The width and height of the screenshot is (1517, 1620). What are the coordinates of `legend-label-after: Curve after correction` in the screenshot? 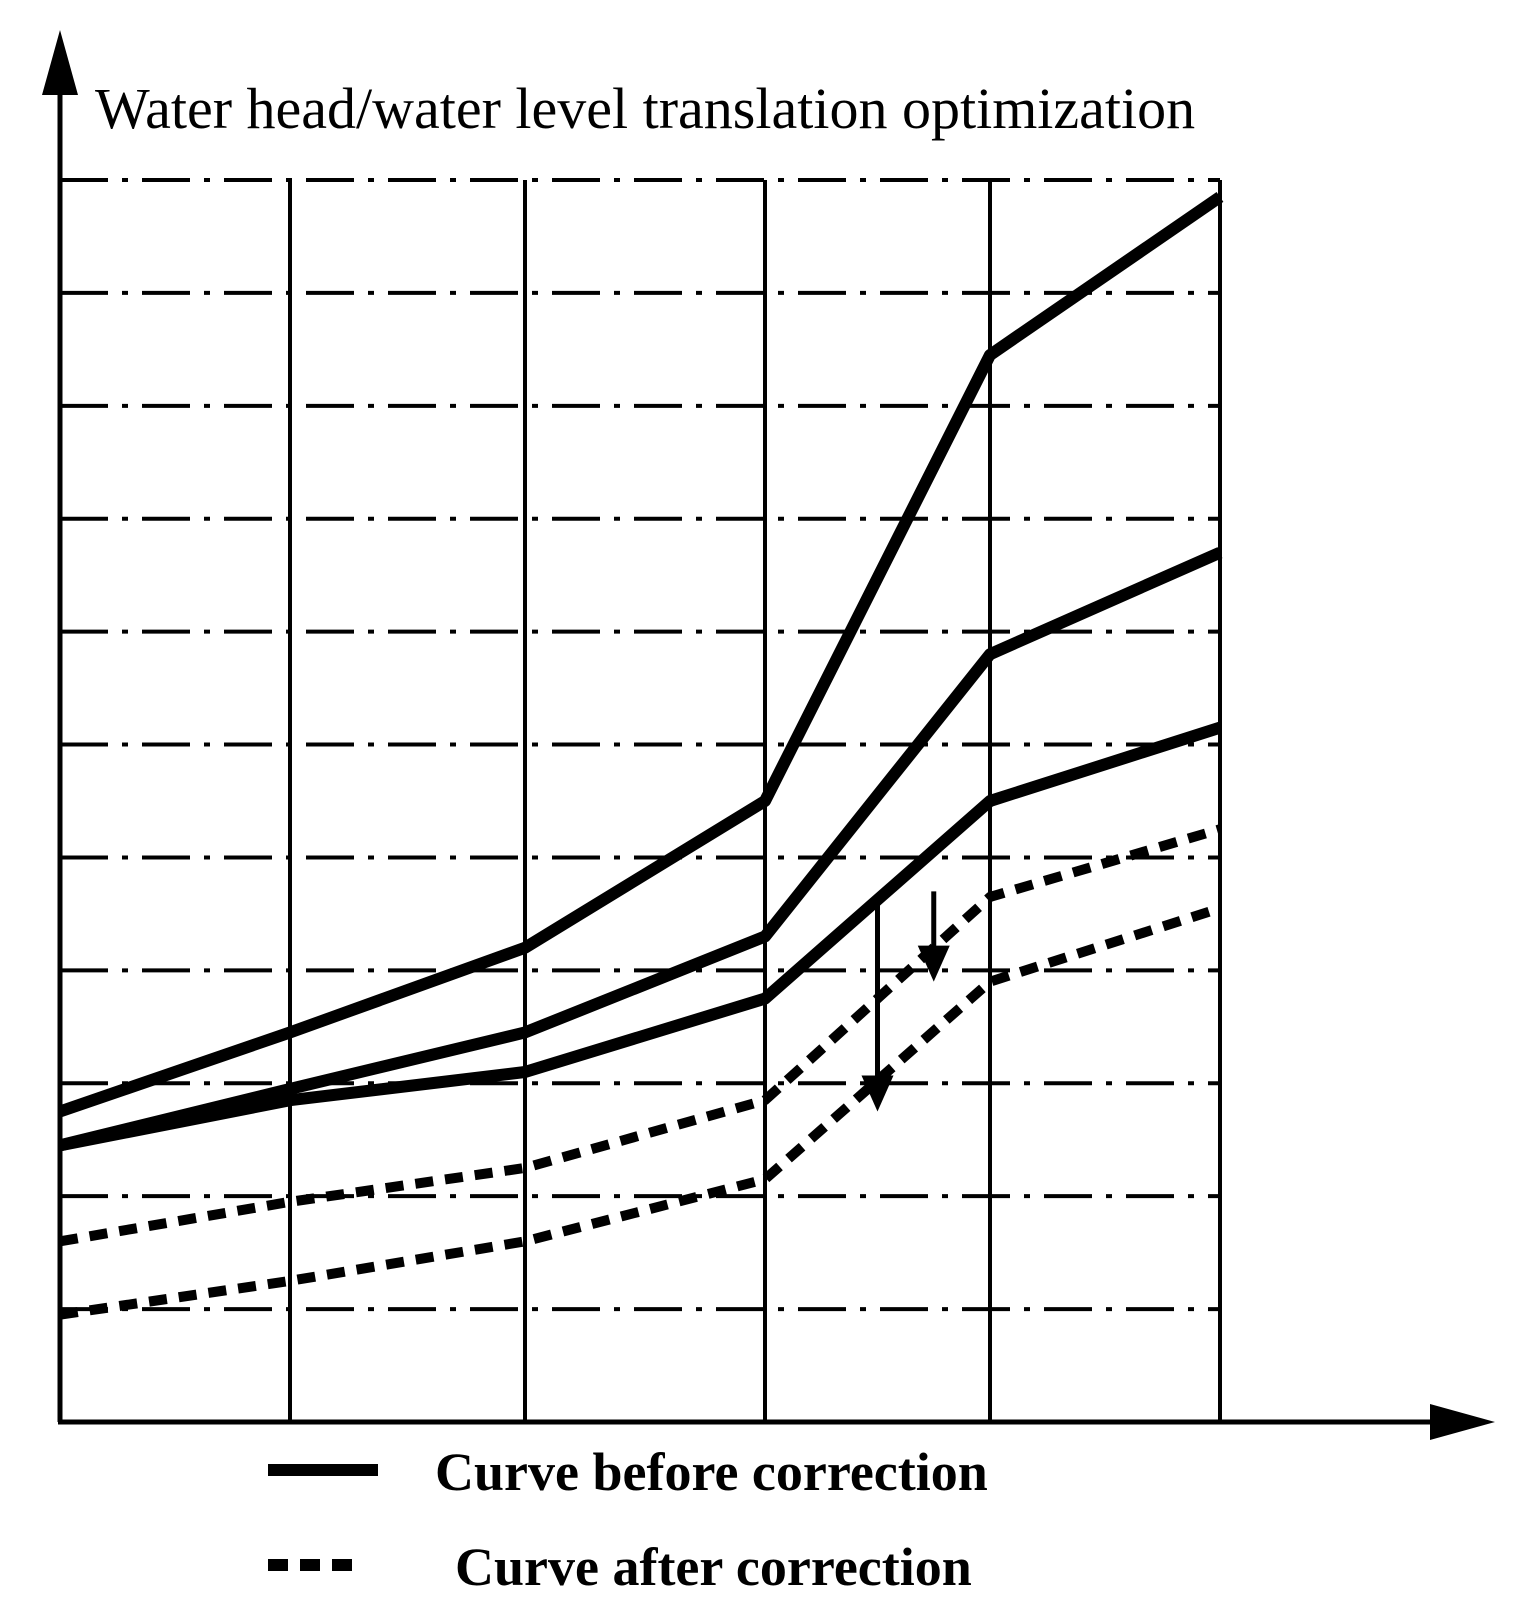 It's located at (713, 1567).